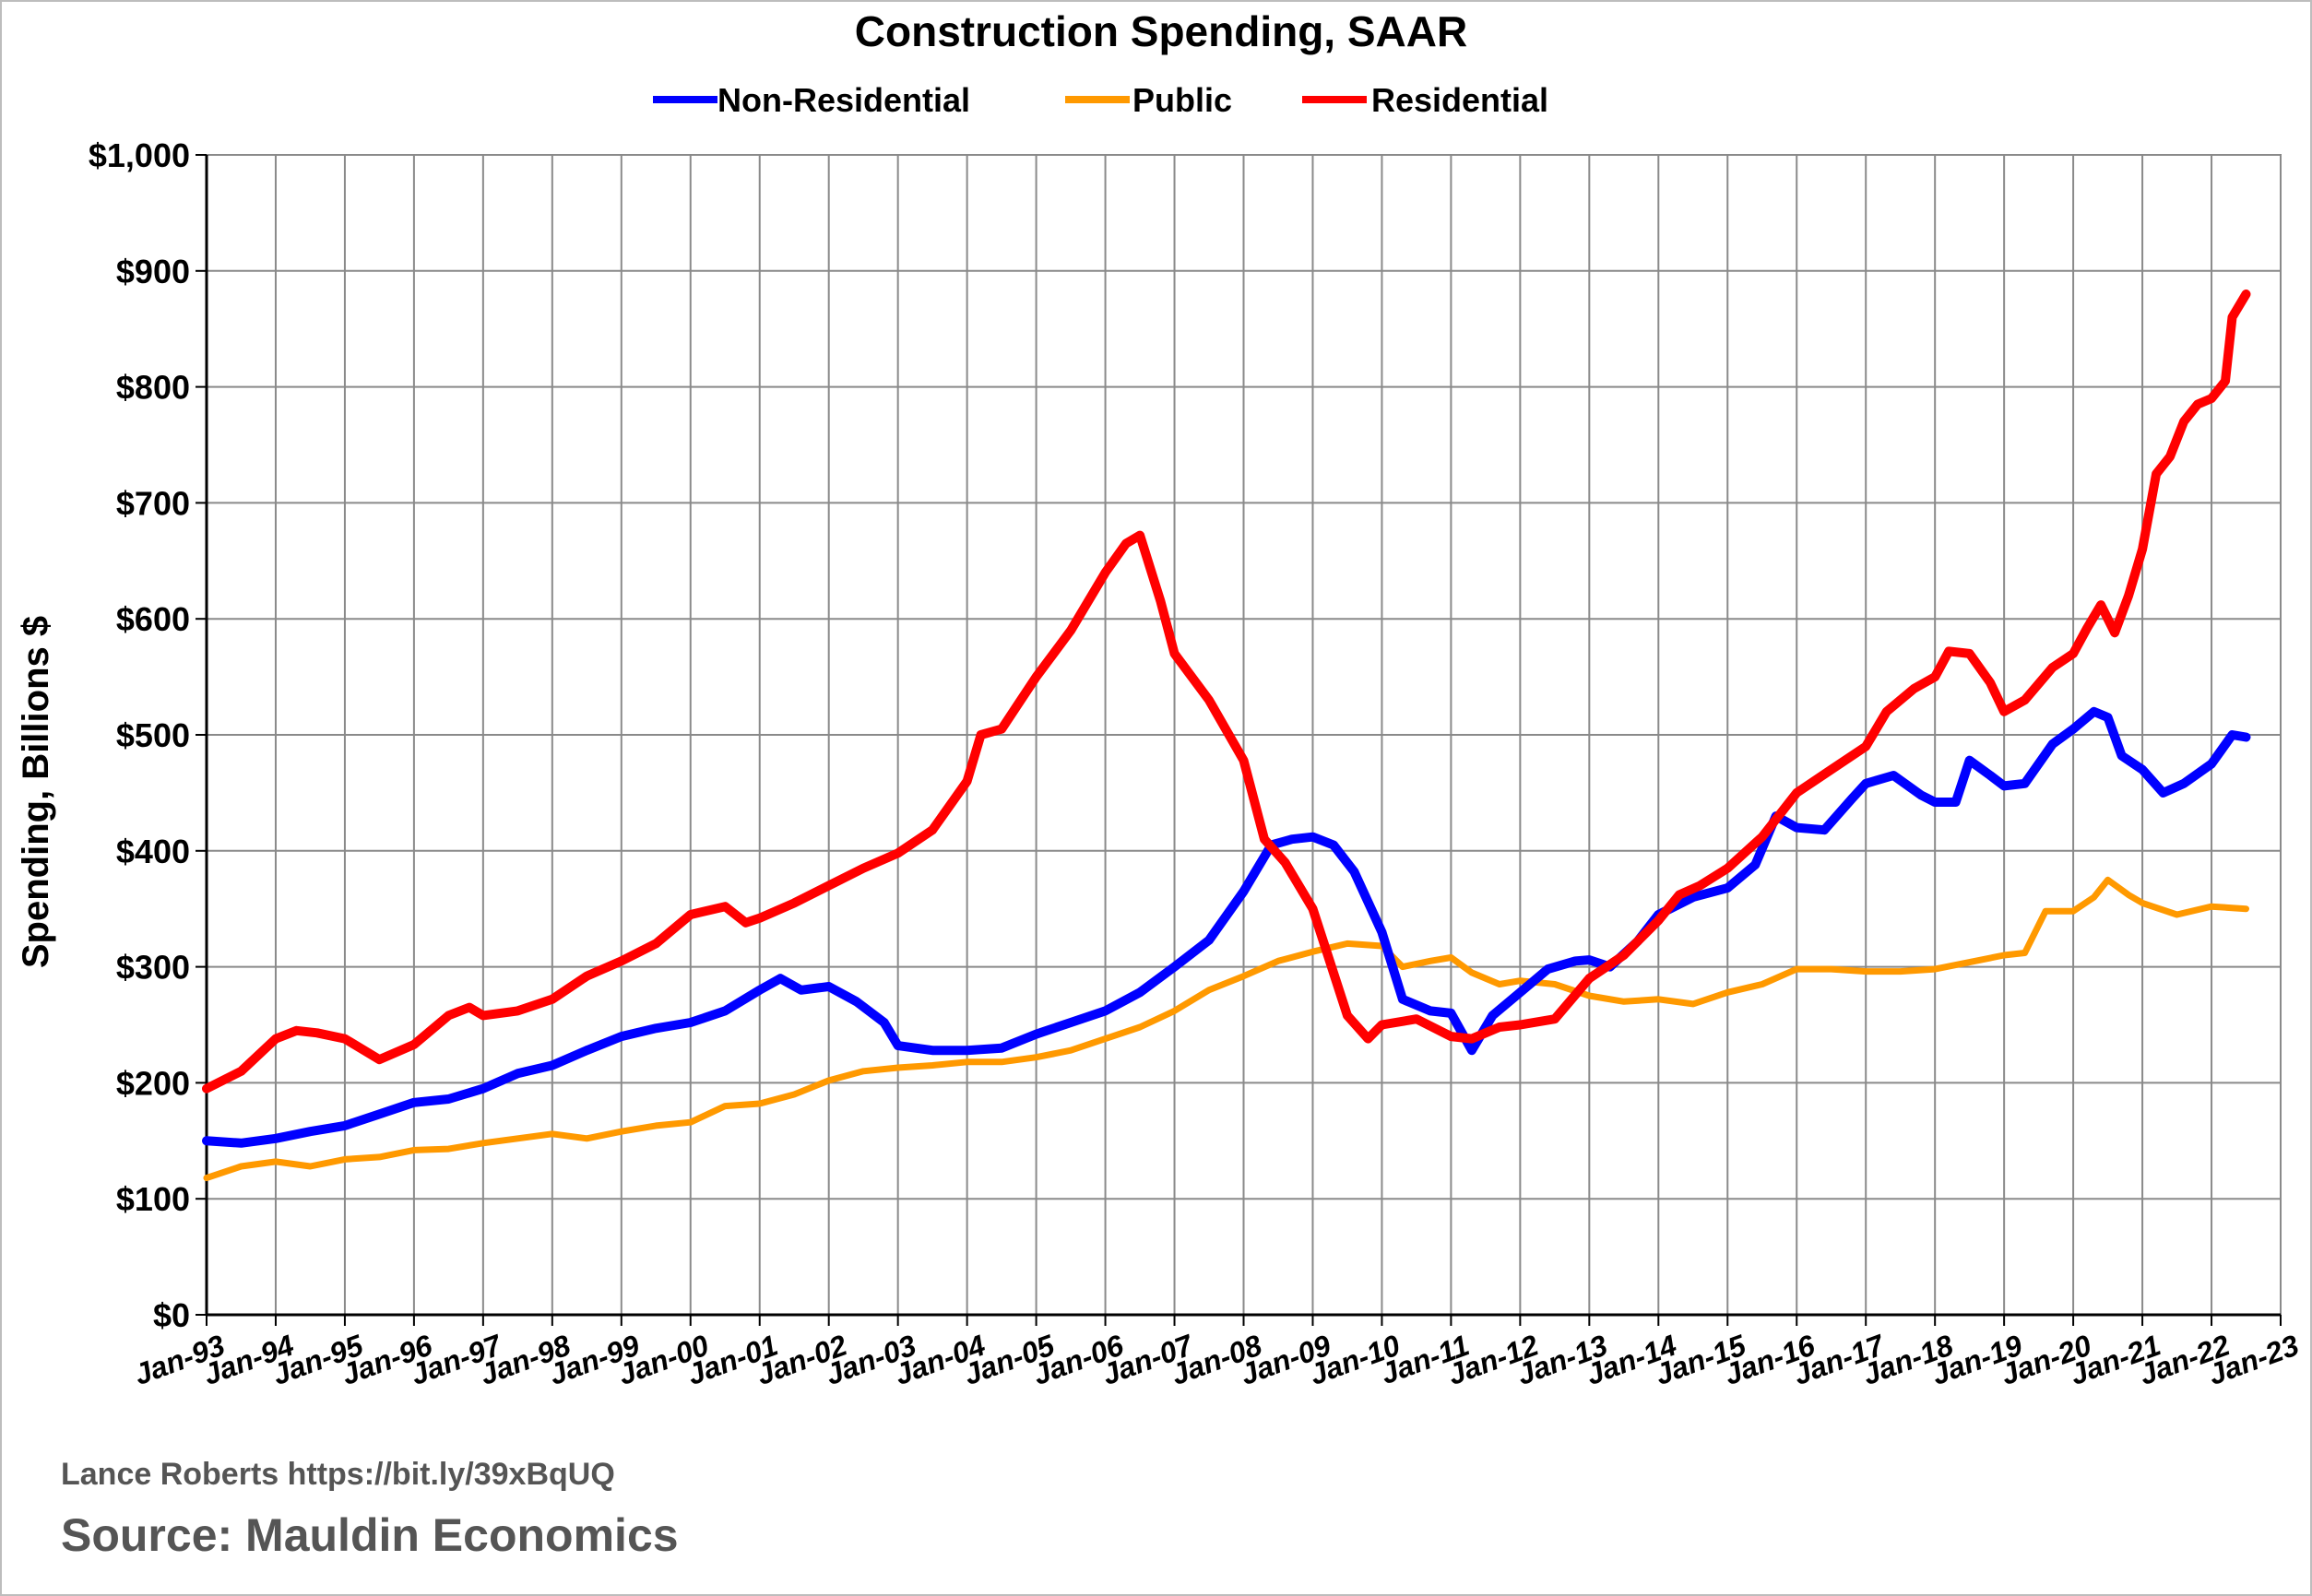 The height and width of the screenshot is (1596, 2312). Describe the element at coordinates (171, 1315) in the screenshot. I see `y-tick-label: $0` at that location.